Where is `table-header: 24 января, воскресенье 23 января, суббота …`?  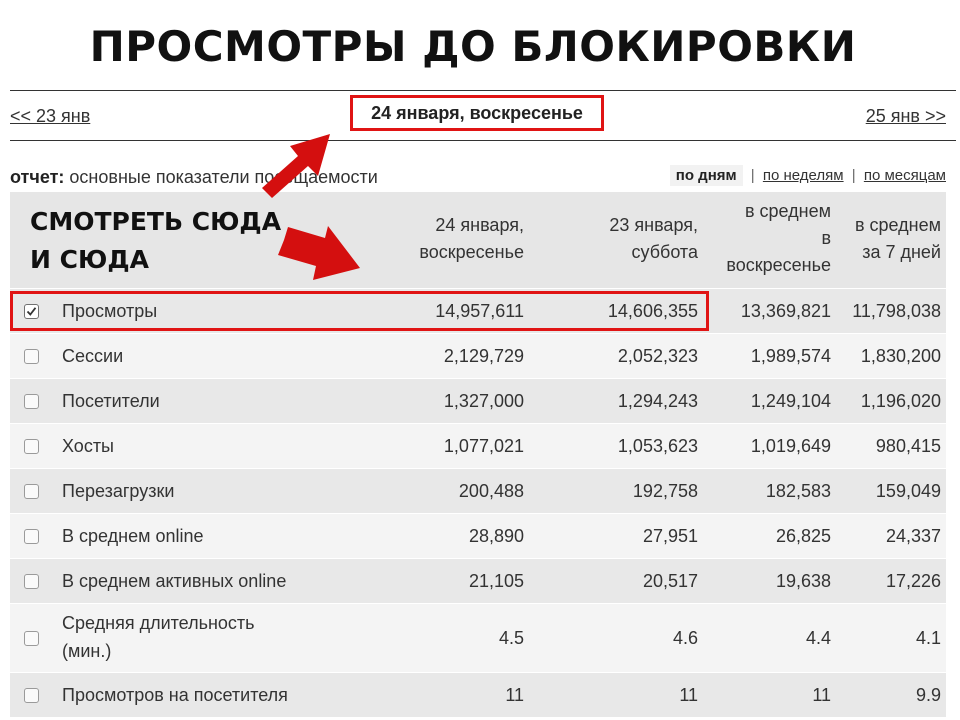
table-header: 24 января, воскресенье 23 января, суббота … is located at coordinates (478, 240).